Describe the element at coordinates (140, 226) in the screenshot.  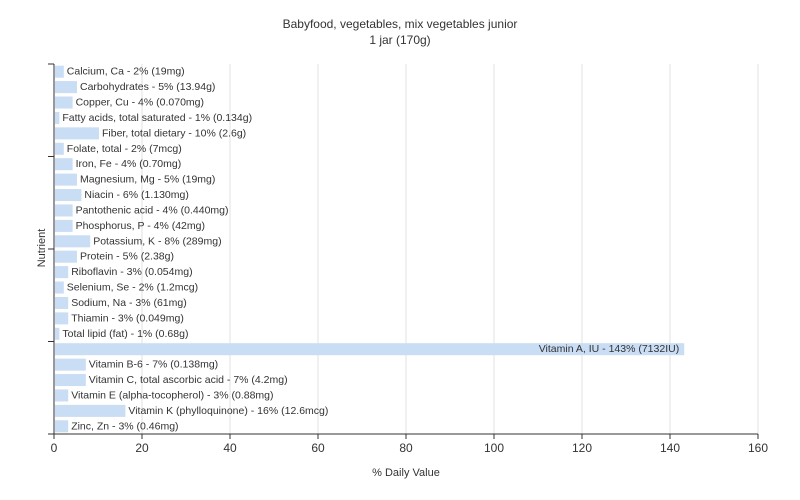
I see `bar-label: Phosphorus, P - 4% (42mg)` at that location.